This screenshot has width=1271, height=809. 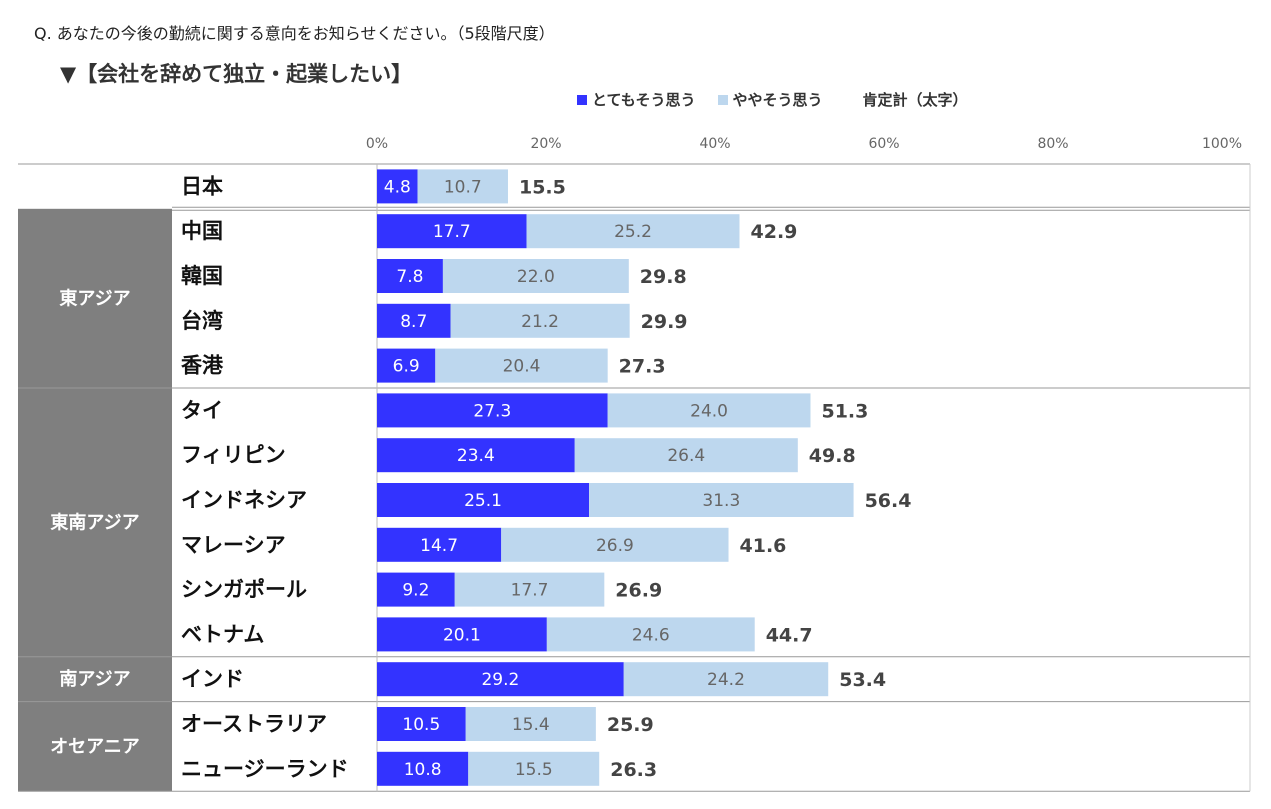 I want to click on legend-label-total: 肯定計（太字）, so click(x=915, y=100).